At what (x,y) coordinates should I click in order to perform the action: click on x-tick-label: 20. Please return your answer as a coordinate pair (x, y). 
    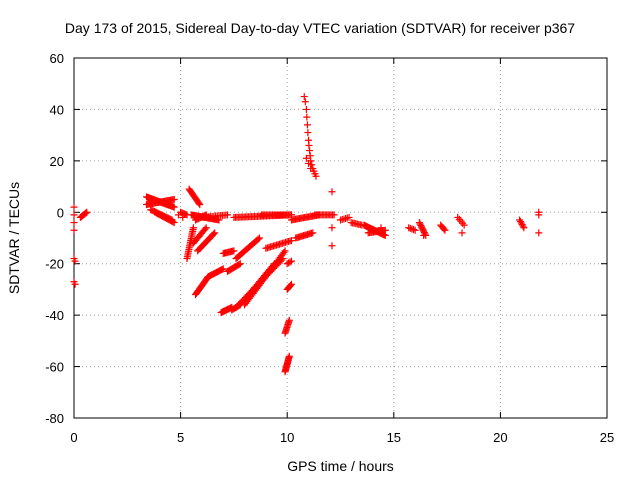
    Looking at the image, I should click on (500, 437).